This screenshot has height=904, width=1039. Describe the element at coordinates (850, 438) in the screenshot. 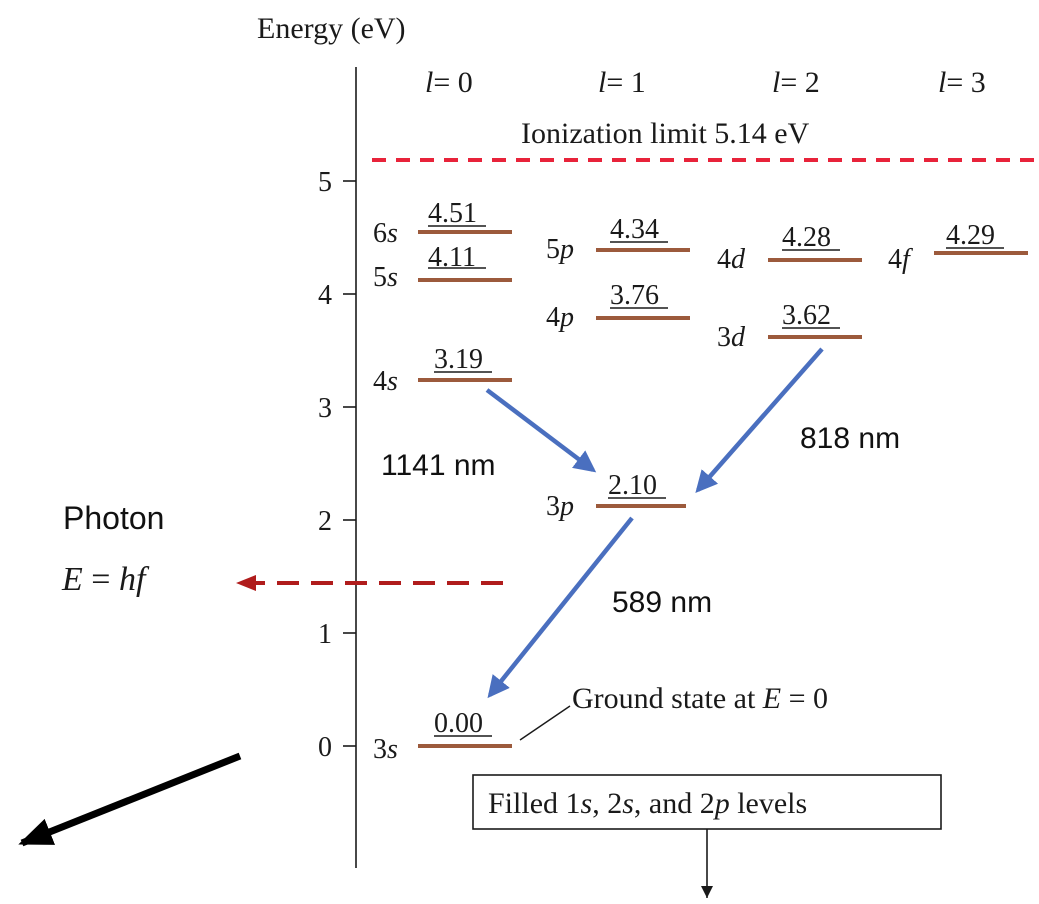

I see `transition-label-818: 818 nm` at that location.